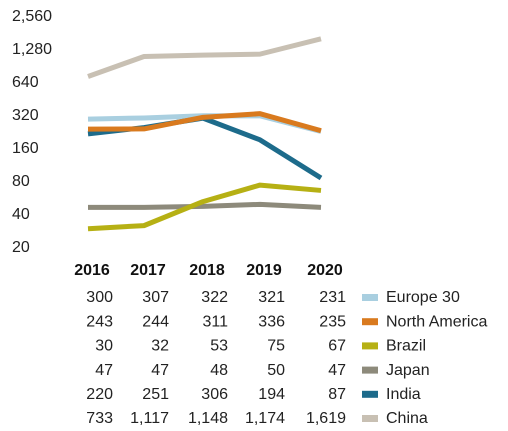 This screenshot has height=431, width=508. I want to click on table-value: 194, so click(271, 394).